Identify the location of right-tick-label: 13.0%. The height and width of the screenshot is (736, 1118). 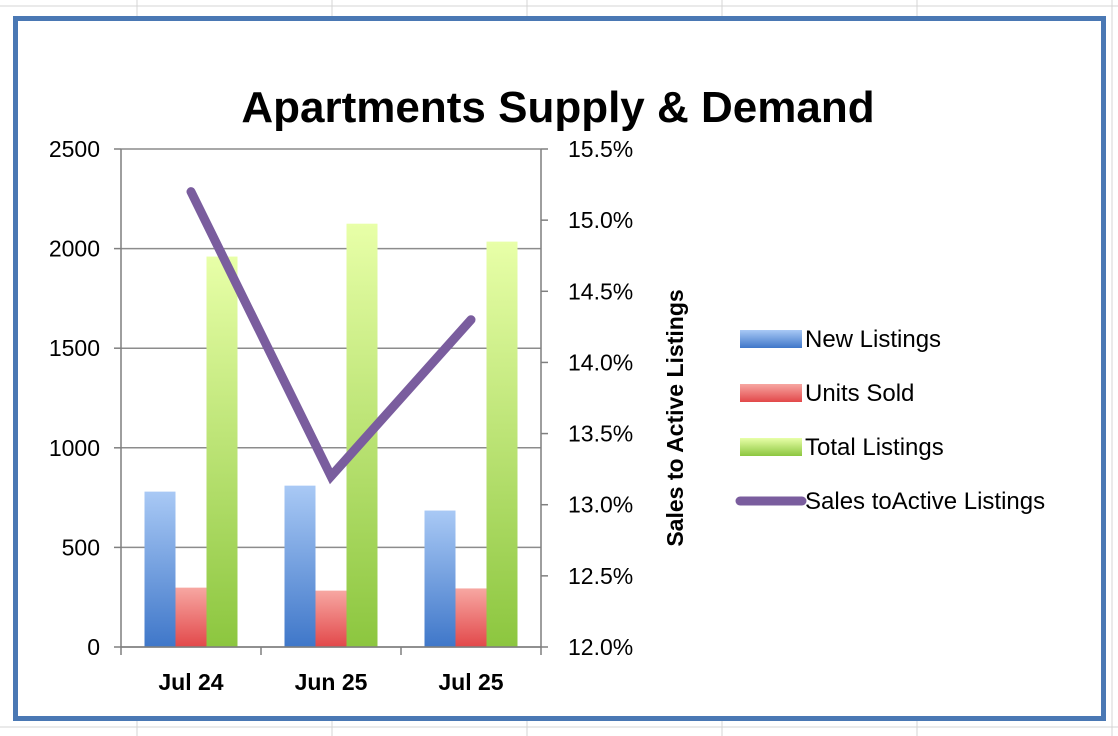
(600, 505).